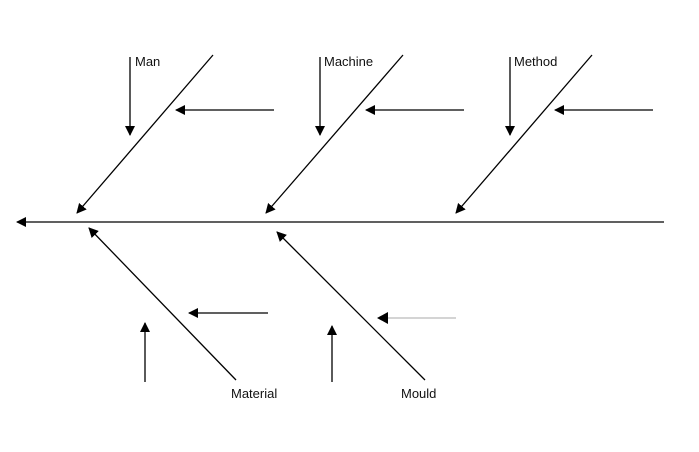  Describe the element at coordinates (334, 134) in the screenshot. I see `bone-machine` at that location.